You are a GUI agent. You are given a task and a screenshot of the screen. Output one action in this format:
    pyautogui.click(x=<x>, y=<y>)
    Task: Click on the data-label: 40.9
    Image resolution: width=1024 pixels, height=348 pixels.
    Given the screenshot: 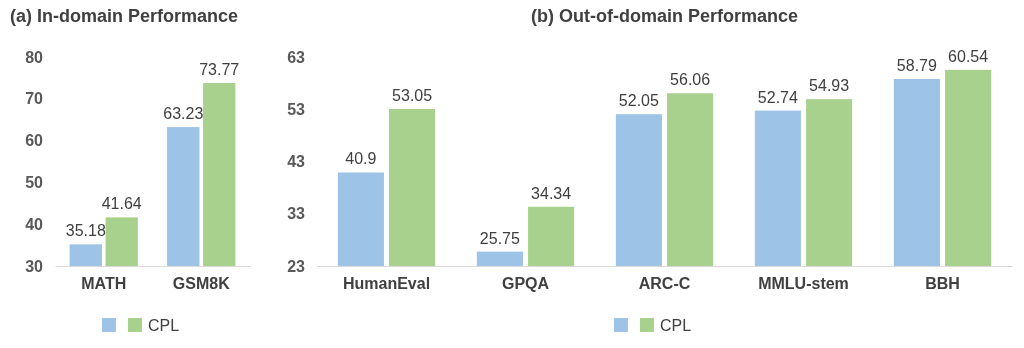 What is the action you would take?
    pyautogui.click(x=361, y=159)
    